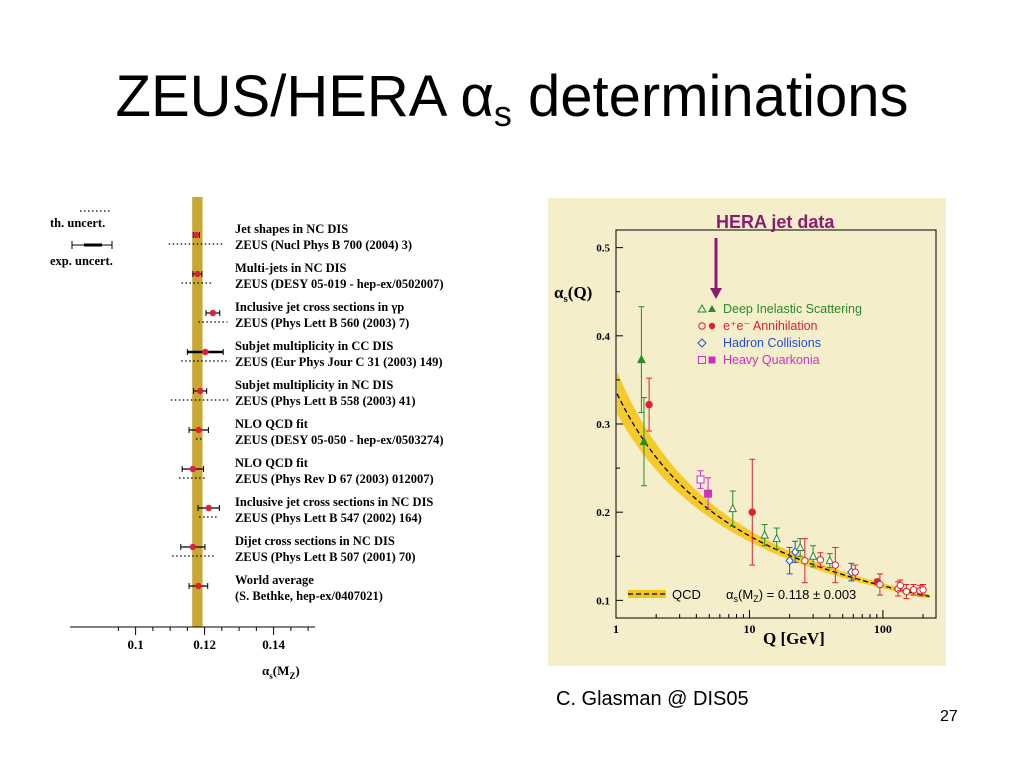 This screenshot has width=1024, height=768. Describe the element at coordinates (603, 337) in the screenshot. I see `y-tick-label: 0.4` at that location.